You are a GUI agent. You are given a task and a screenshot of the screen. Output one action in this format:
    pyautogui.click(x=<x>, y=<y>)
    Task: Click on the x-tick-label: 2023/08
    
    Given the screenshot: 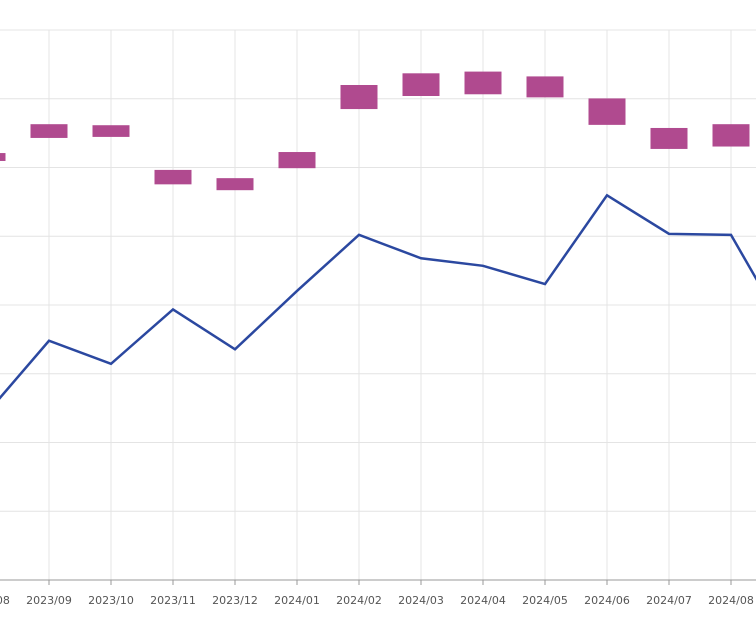 What is the action you would take?
    pyautogui.click(x=5, y=600)
    